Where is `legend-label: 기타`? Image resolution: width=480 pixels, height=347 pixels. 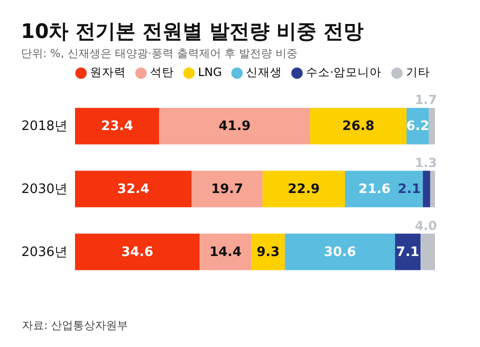 legend-label: 기타 is located at coordinates (418, 72).